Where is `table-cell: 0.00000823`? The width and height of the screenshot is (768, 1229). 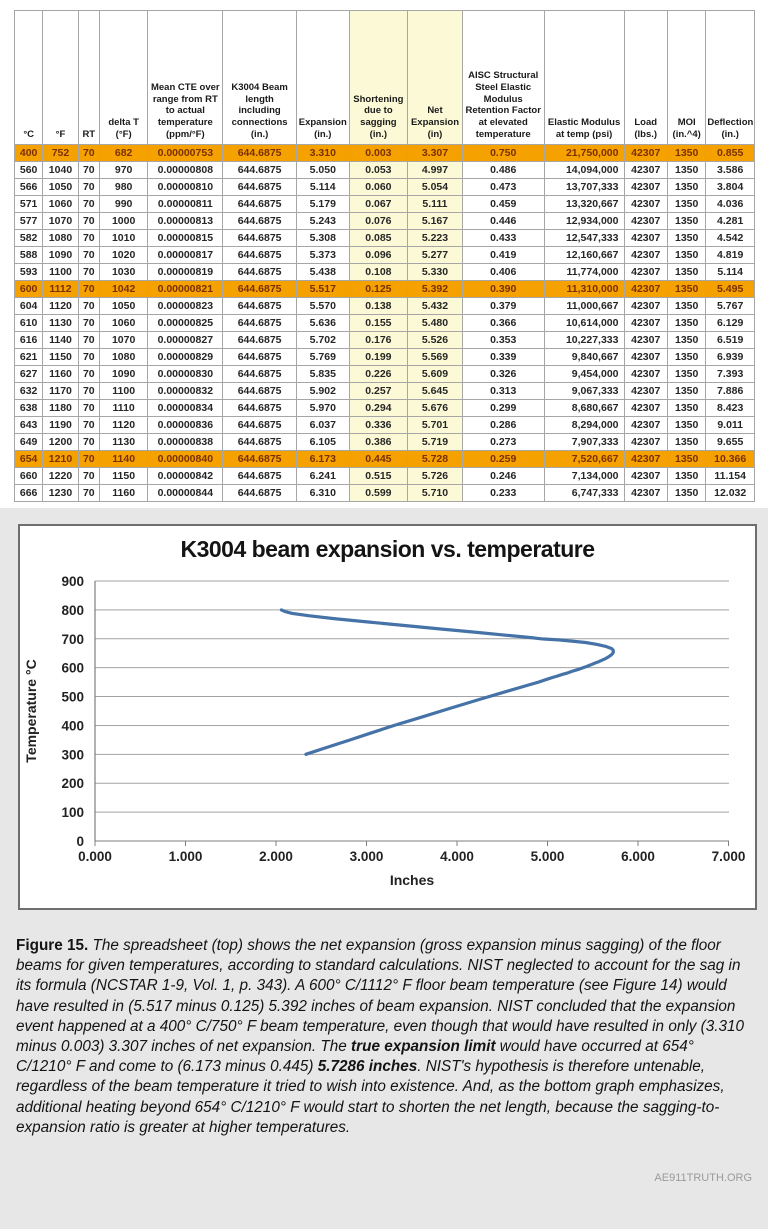 table-cell: 0.00000823 is located at coordinates (185, 306).